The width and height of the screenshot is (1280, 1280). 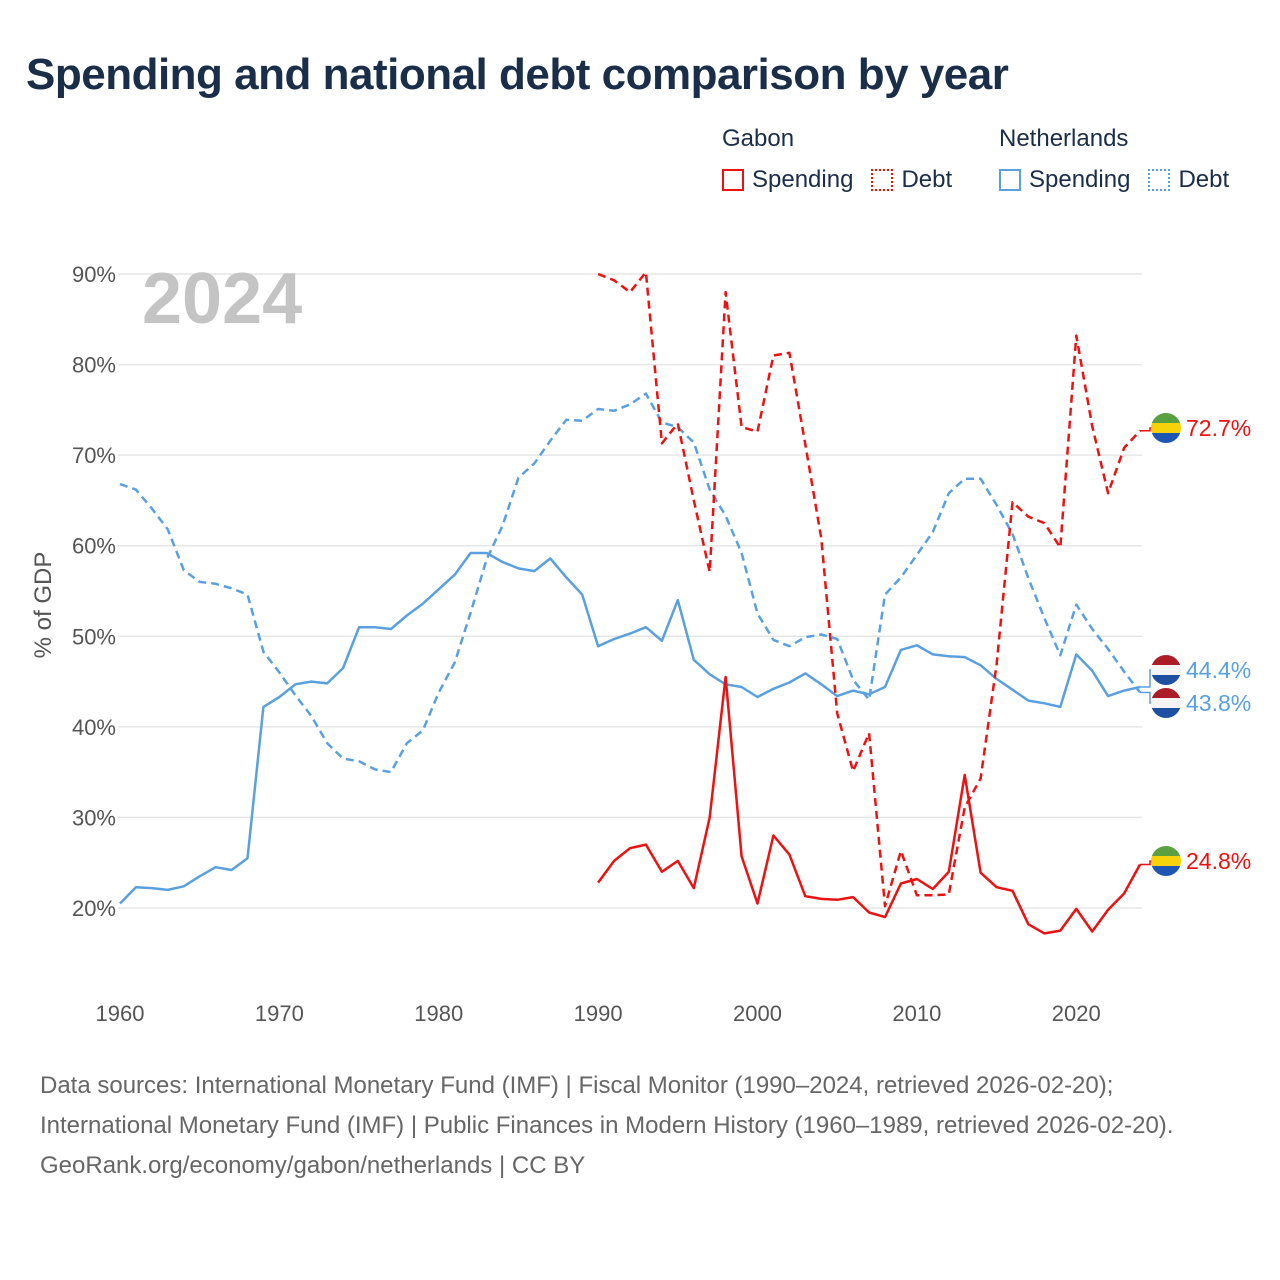 I want to click on y-tick-label: 90%, so click(x=94, y=274).